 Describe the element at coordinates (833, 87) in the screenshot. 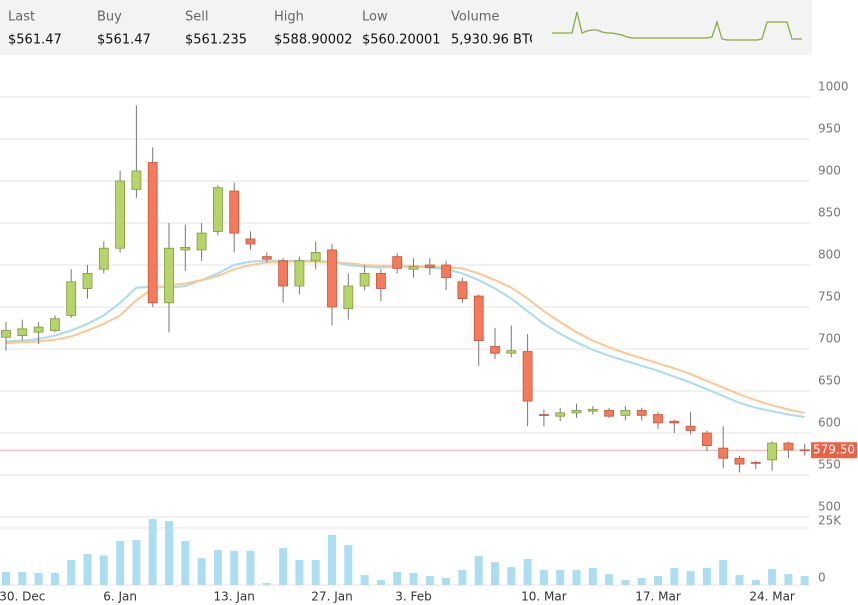

I see `y-tick-label: 1000` at that location.